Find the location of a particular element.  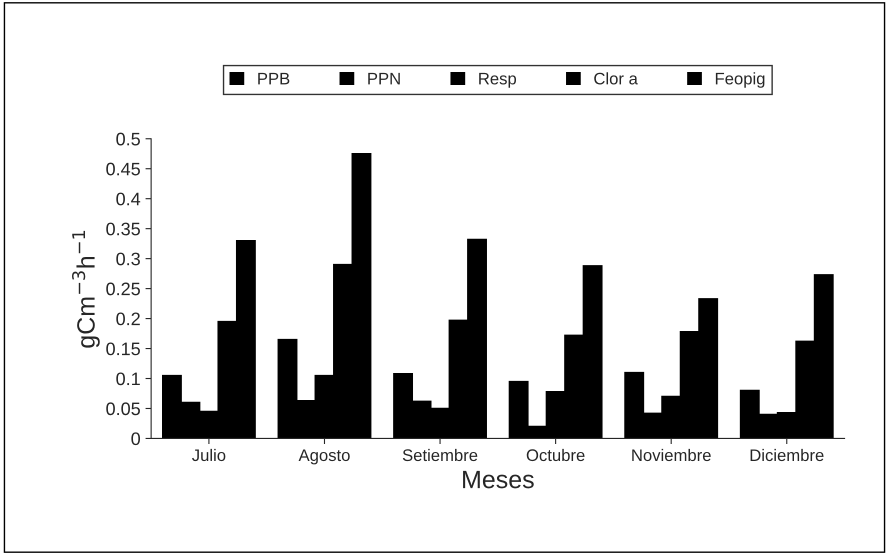

y-axis-title: gCm$^{−3}$h$^{−1}$ is located at coordinates (86, 289).